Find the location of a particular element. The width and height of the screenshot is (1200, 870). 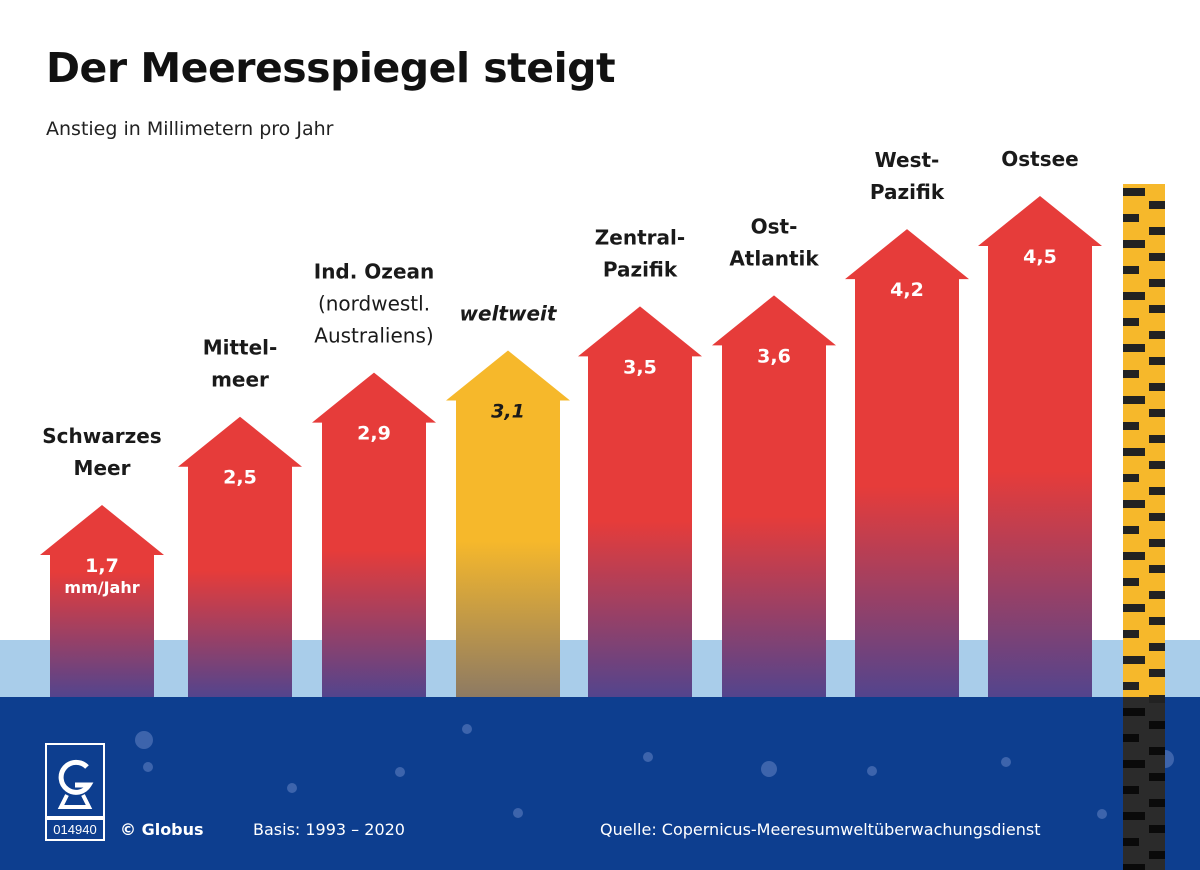

value-label: 1,7 is located at coordinates (102, 566).